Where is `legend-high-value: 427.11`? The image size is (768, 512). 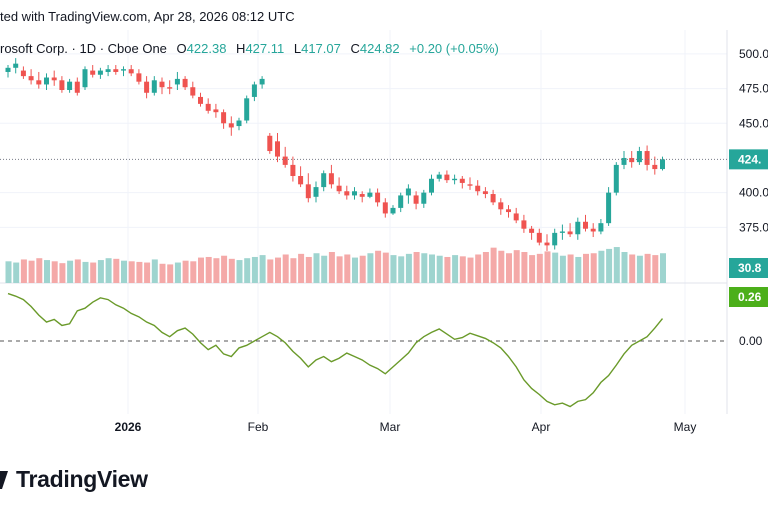 legend-high-value: 427.11 is located at coordinates (264, 48).